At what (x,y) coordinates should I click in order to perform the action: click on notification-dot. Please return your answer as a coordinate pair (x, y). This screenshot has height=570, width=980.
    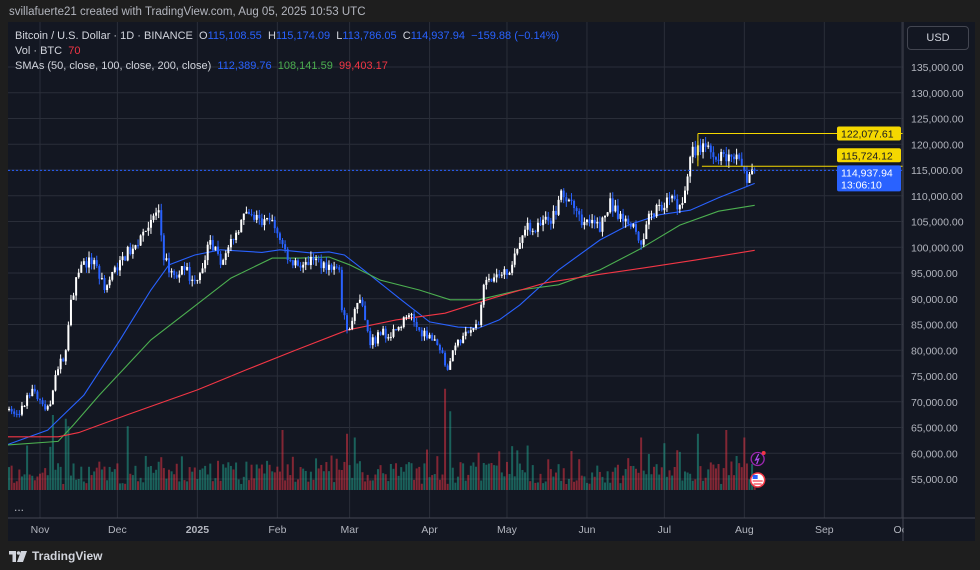
    Looking at the image, I should click on (763, 453).